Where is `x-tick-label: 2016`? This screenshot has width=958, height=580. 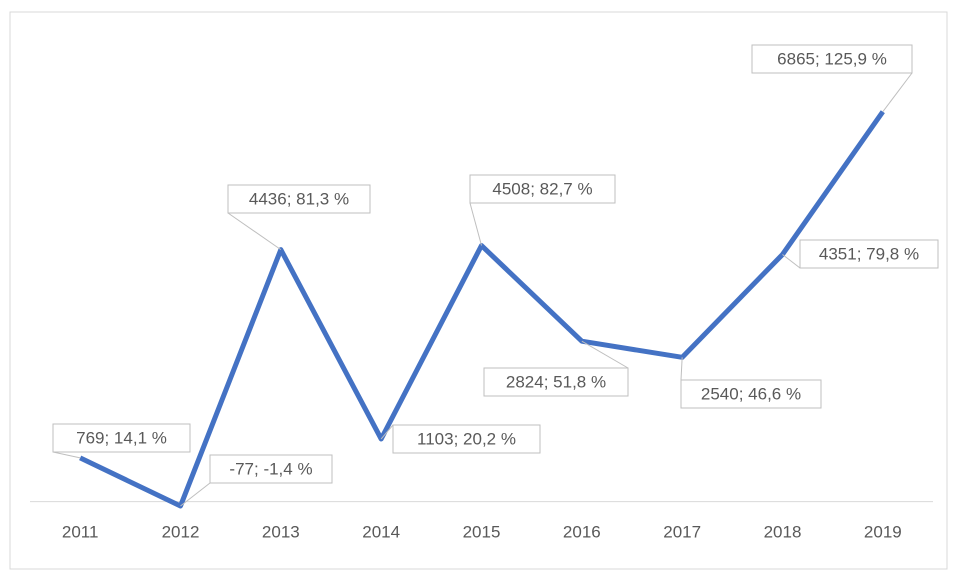
x-tick-label: 2016 is located at coordinates (582, 531).